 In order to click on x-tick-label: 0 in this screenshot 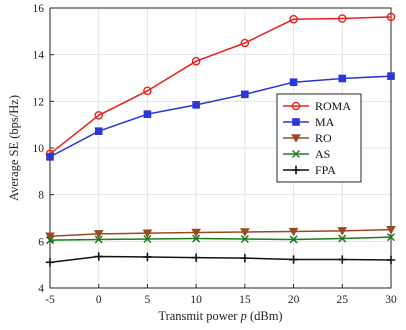, I will do `click(99, 300)`.